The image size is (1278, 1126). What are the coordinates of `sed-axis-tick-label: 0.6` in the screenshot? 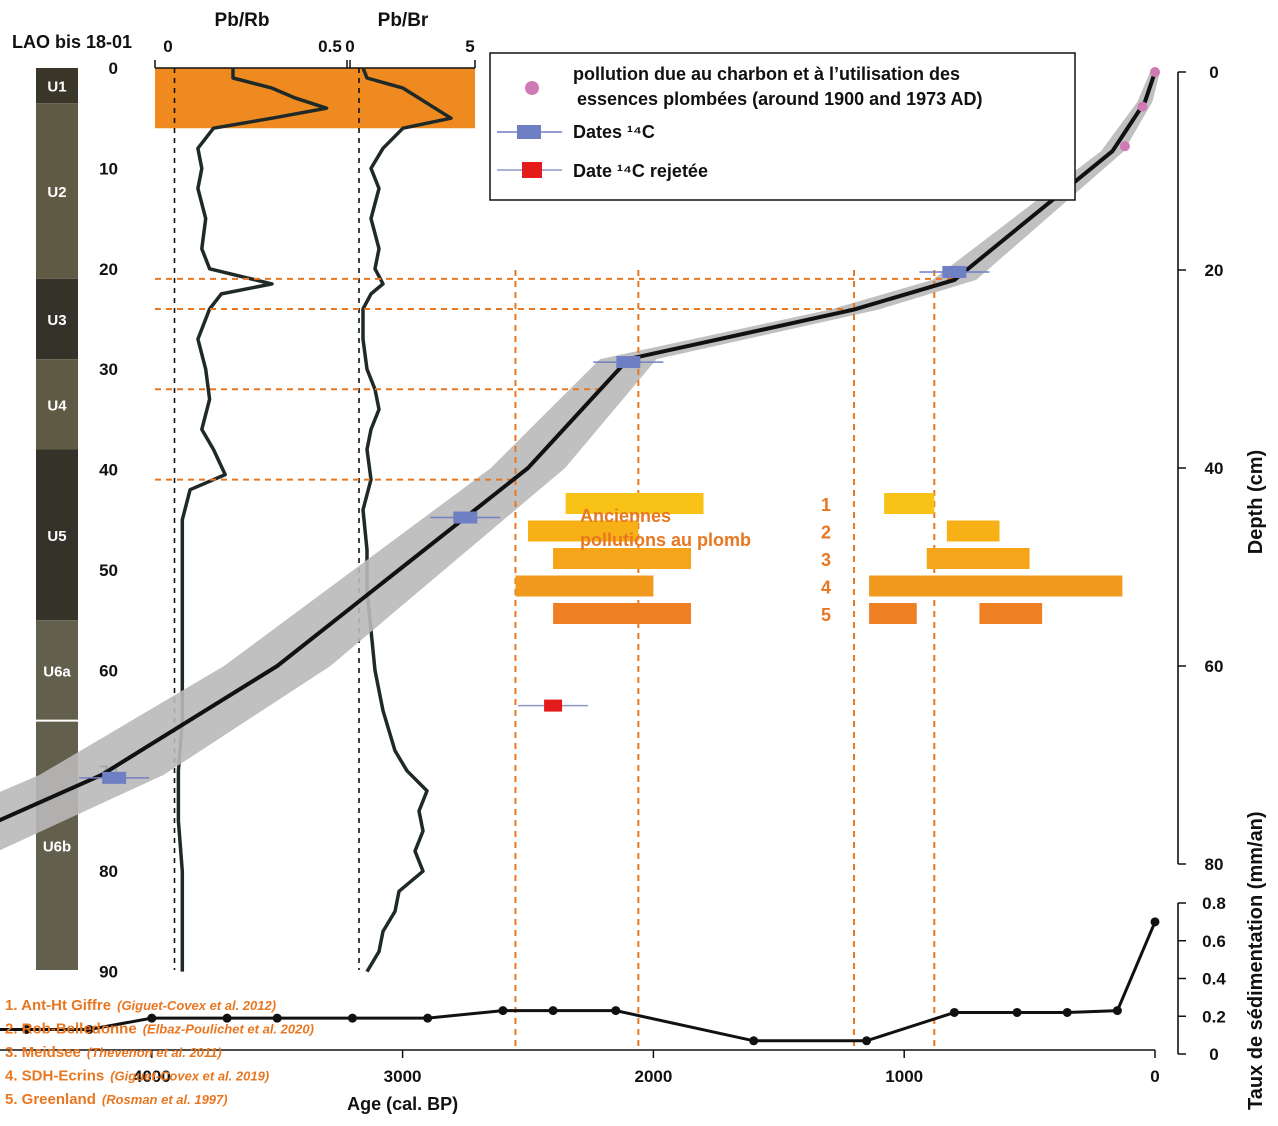 It's located at (1214, 941).